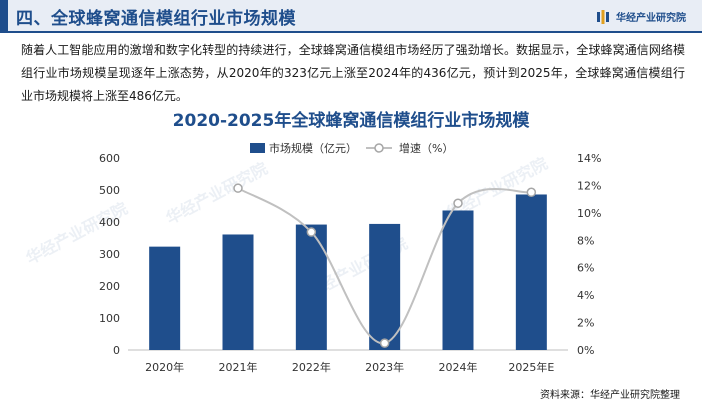 Image resolution: width=702 pixels, height=403 pixels. I want to click on x-tick-label: 2023年, so click(384, 367).